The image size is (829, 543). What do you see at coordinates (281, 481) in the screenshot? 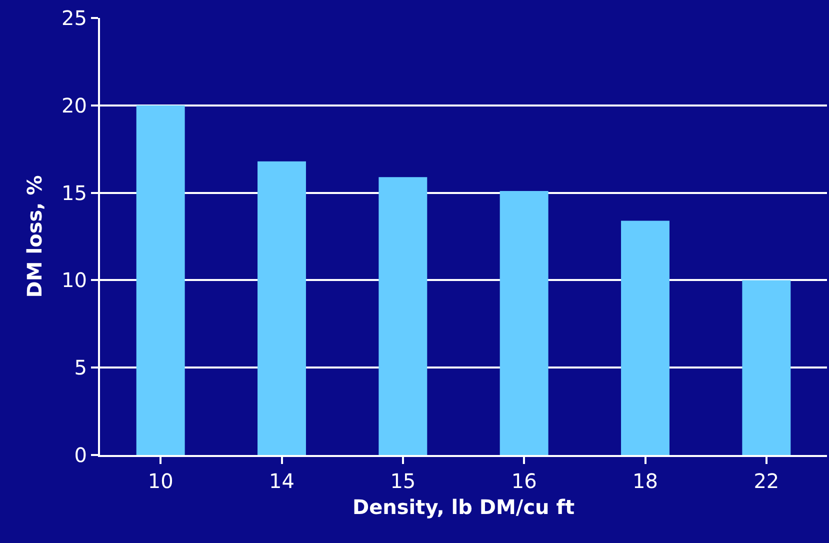
I see `x-tick-label: 14` at bounding box center [281, 481].